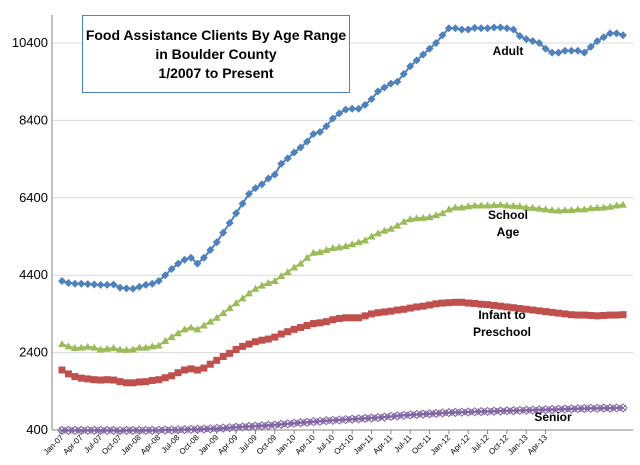 The width and height of the screenshot is (640, 465). I want to click on series-label-line: Age, so click(508, 232).